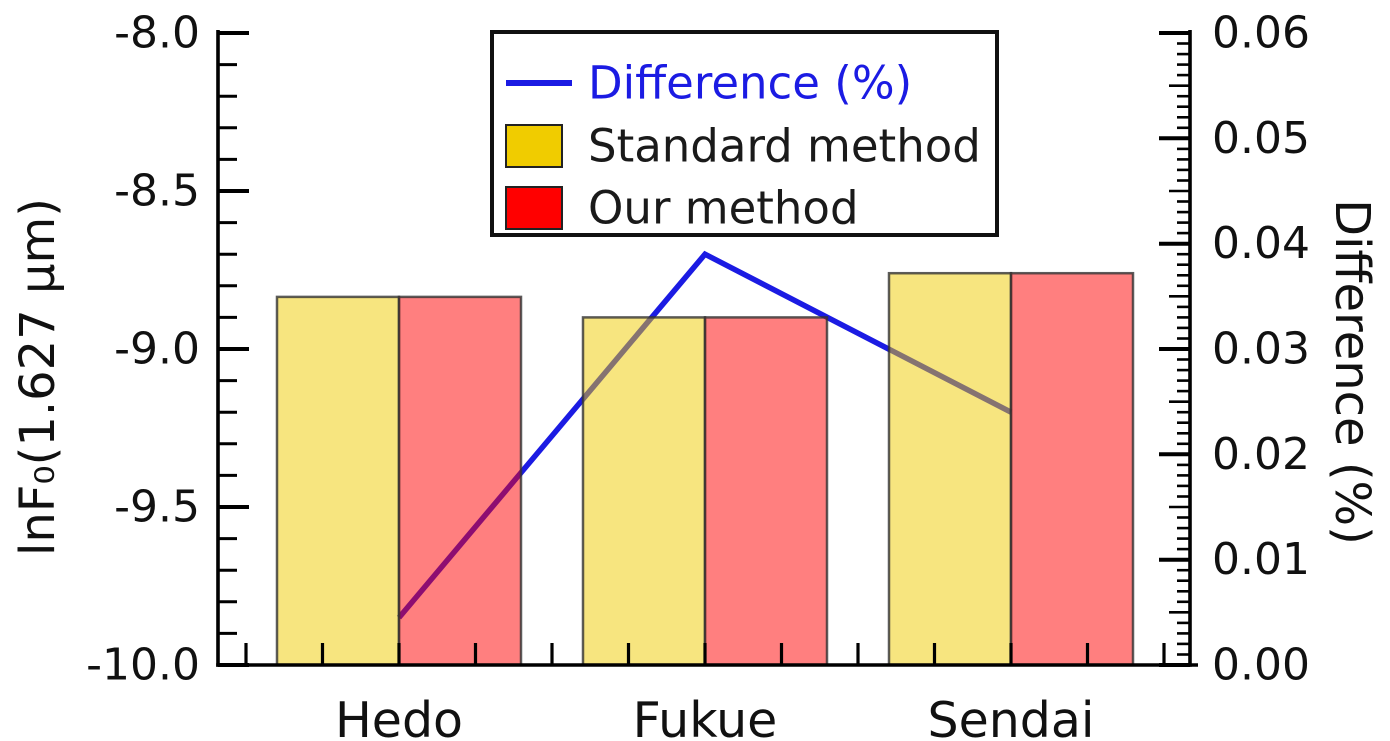 This screenshot has width=1390, height=741. I want to click on legend-label-standard: Standard method, so click(784, 146).